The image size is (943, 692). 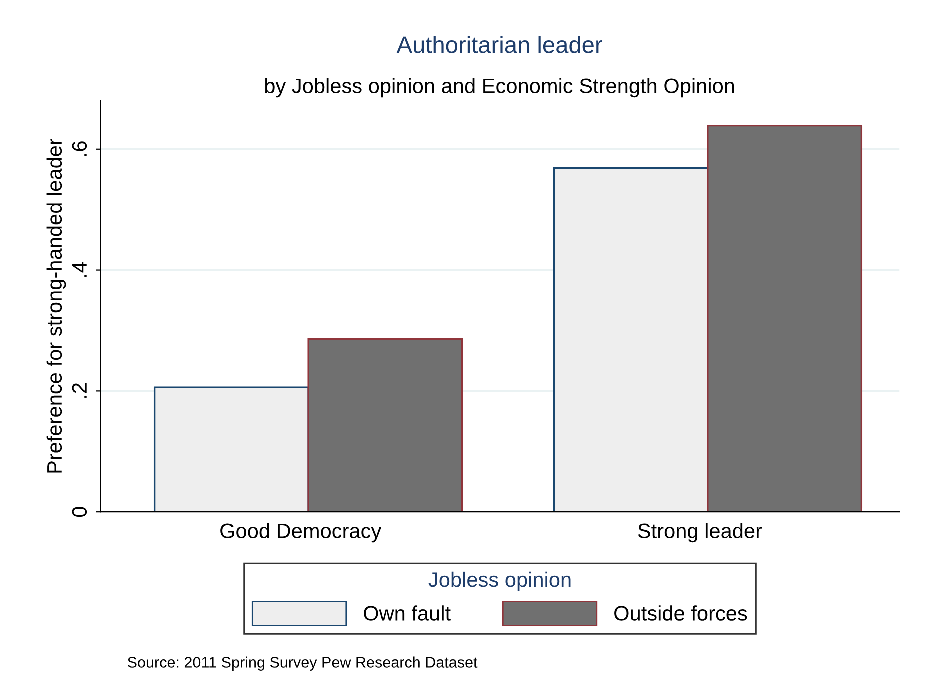 What do you see at coordinates (56, 305) in the screenshot?
I see `y-axis-title: Preference for strong-handed leader` at bounding box center [56, 305].